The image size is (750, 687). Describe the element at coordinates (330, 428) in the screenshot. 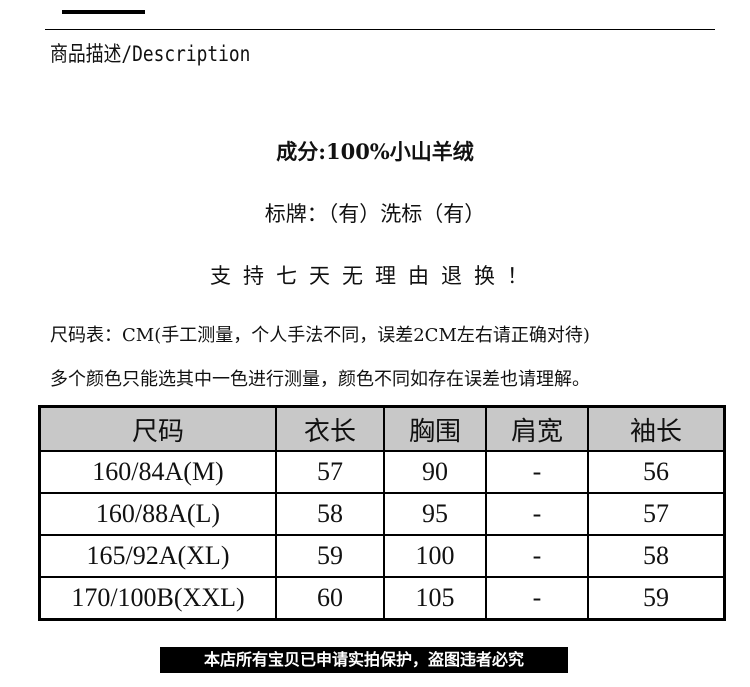

I see `header-cell: 衣长` at that location.